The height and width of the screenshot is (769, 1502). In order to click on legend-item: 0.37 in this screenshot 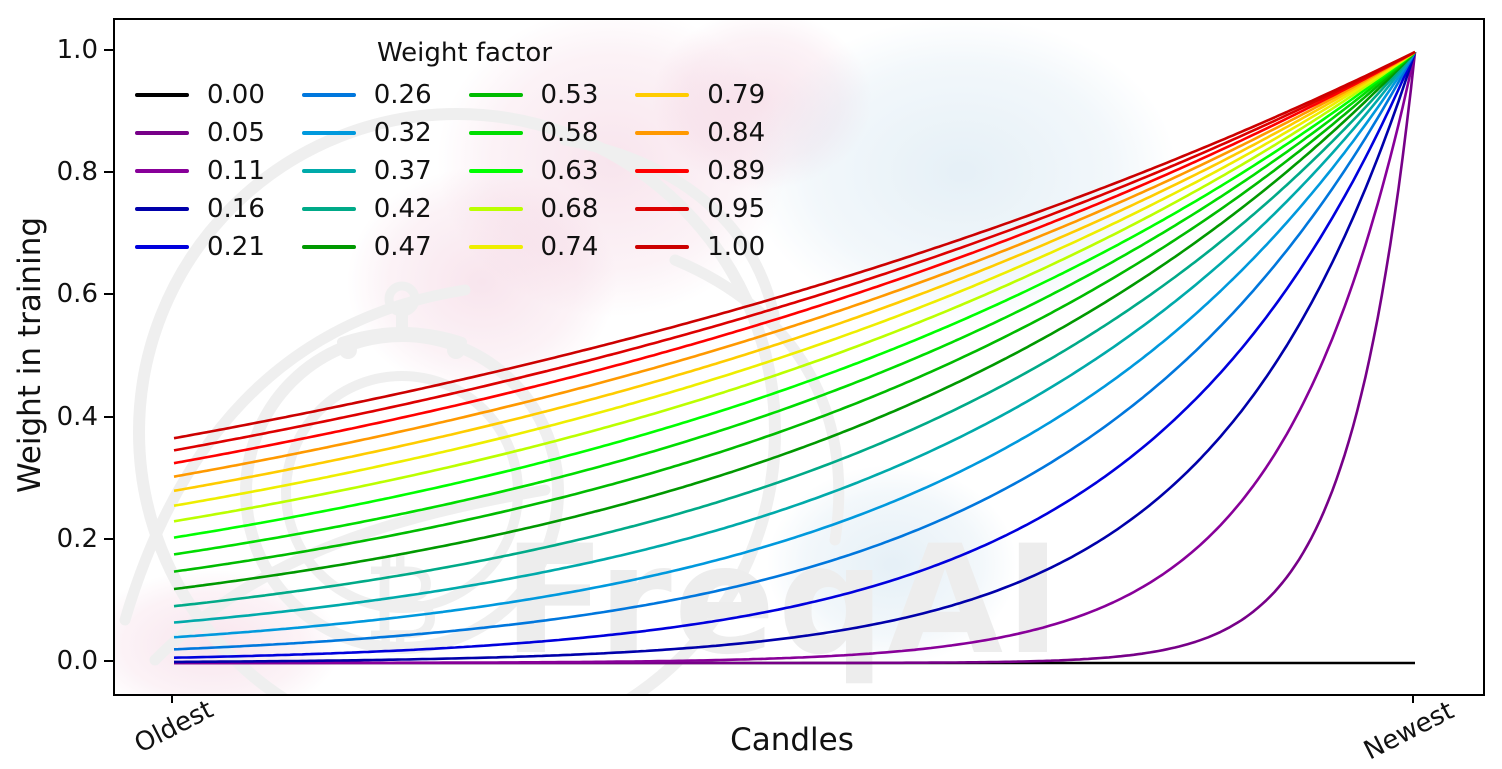, I will do `click(376, 171)`.